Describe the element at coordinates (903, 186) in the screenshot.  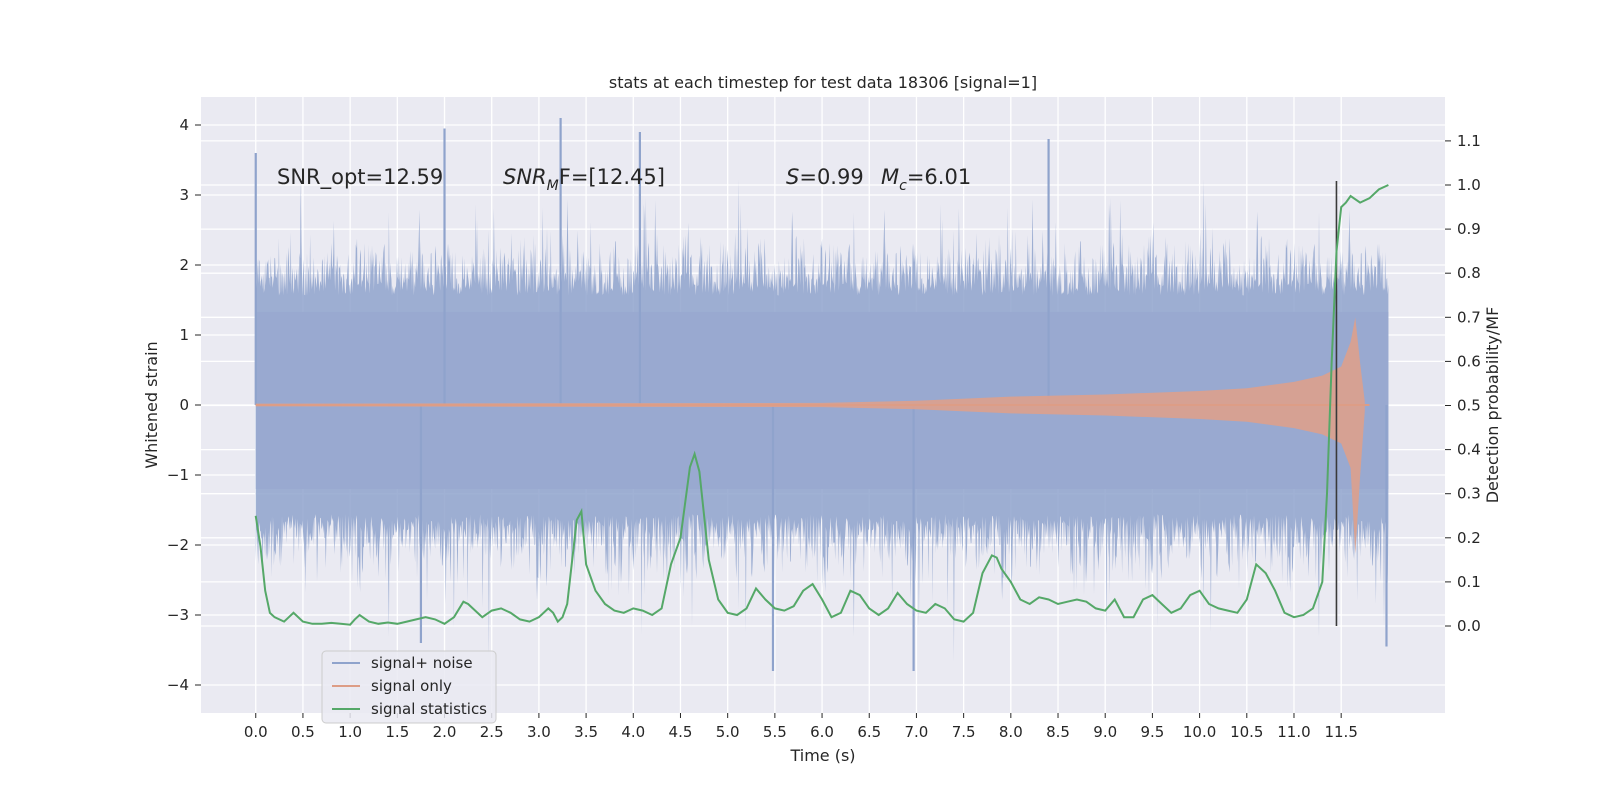
I see `annotation-mc-subscript: c` at that location.